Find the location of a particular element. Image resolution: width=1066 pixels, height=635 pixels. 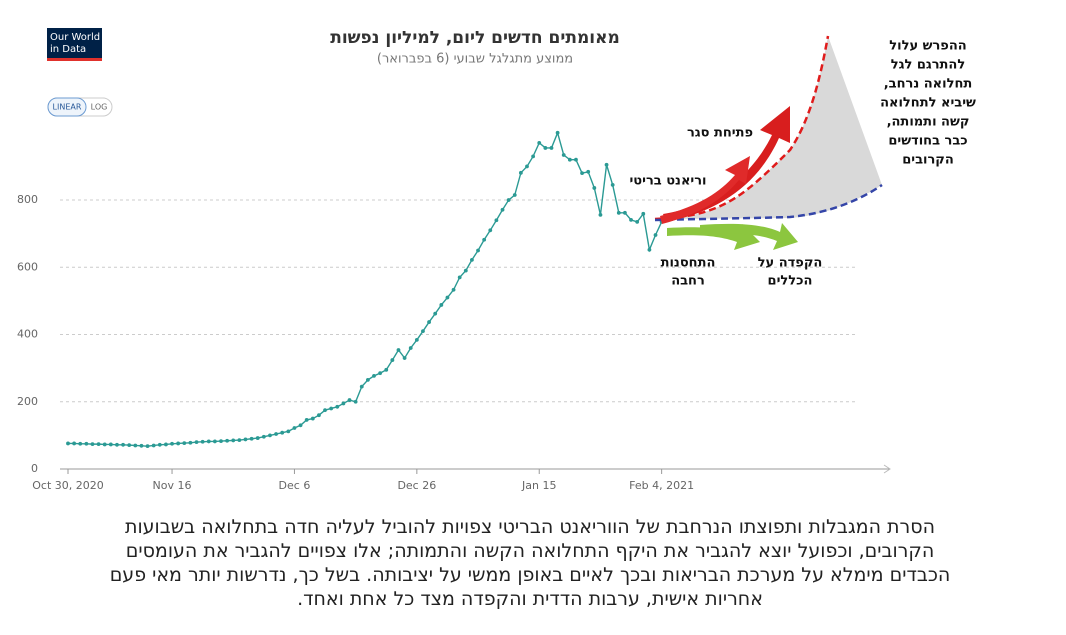

annotation: רחבה is located at coordinates (688, 281).